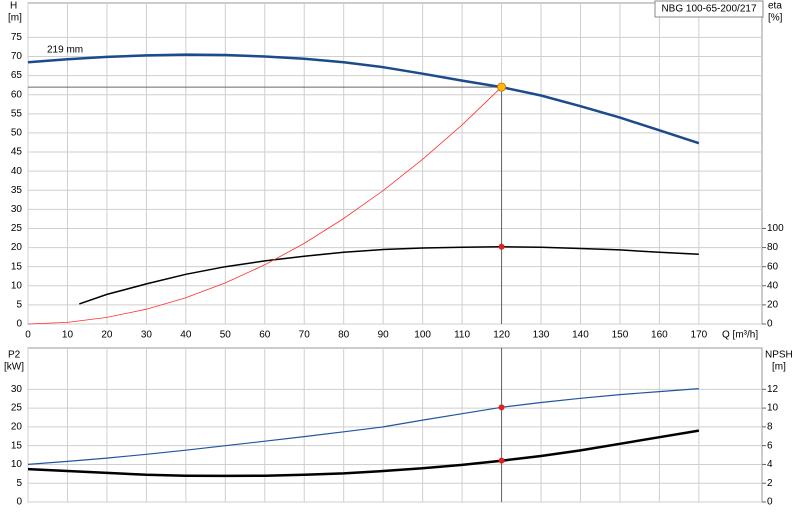 The height and width of the screenshot is (520, 800). Describe the element at coordinates (226, 335) in the screenshot. I see `x-tick-label: 50` at that location.